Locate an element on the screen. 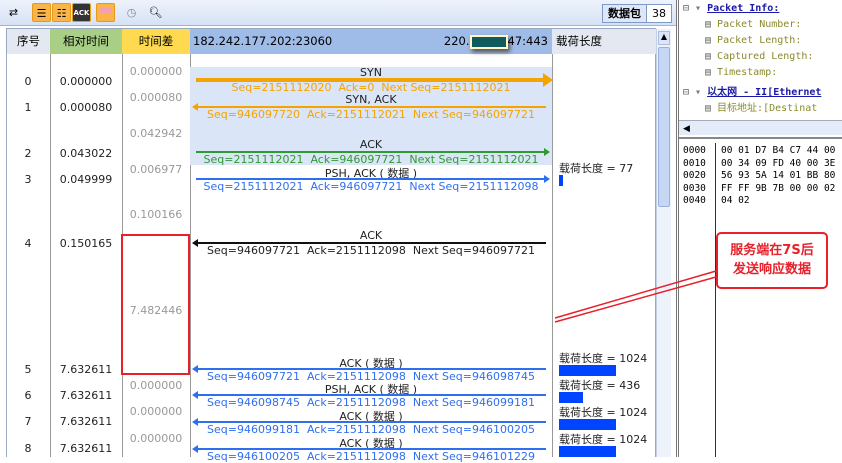  tree-item: ▤ Packet Length: is located at coordinates (753, 40).